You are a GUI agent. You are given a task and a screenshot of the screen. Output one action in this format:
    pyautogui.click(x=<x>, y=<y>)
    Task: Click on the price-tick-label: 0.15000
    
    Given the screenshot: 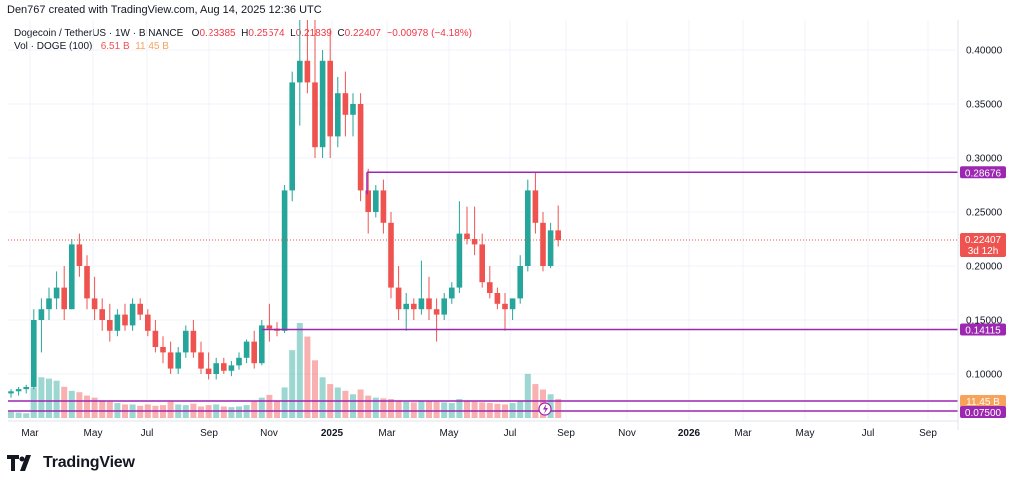 What is the action you would take?
    pyautogui.click(x=984, y=321)
    